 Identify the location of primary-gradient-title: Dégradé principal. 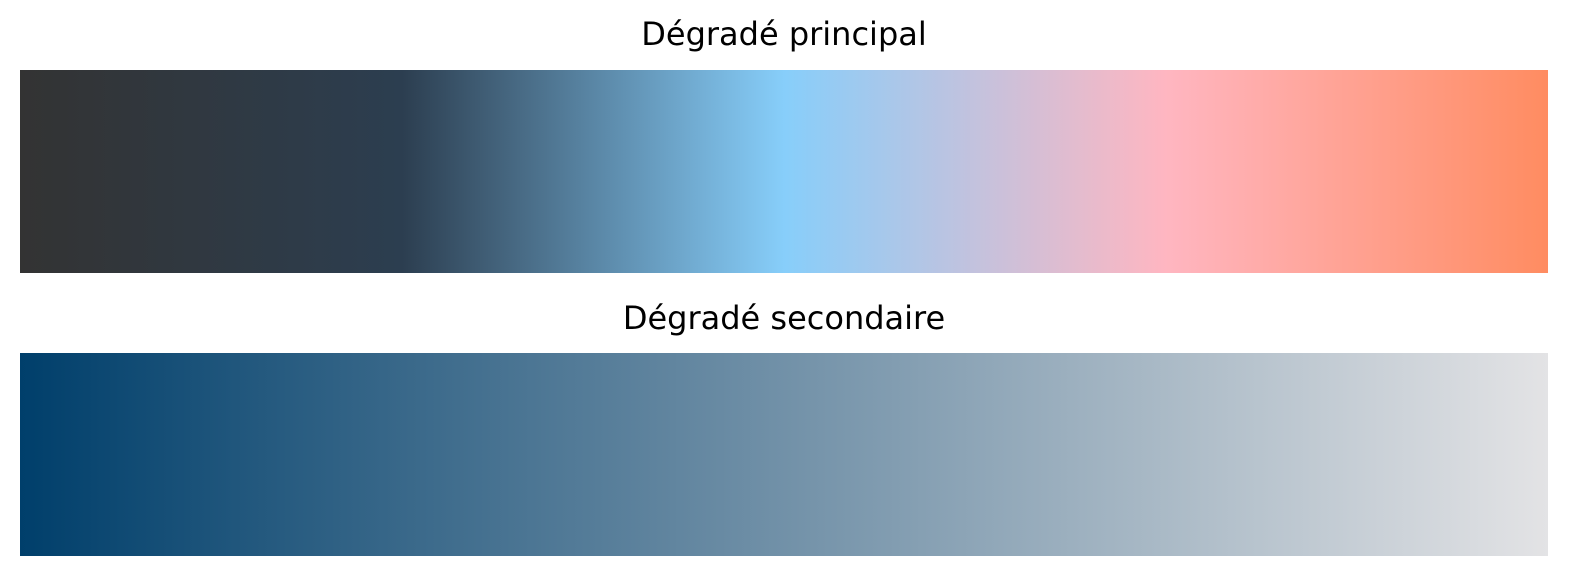
(784, 34).